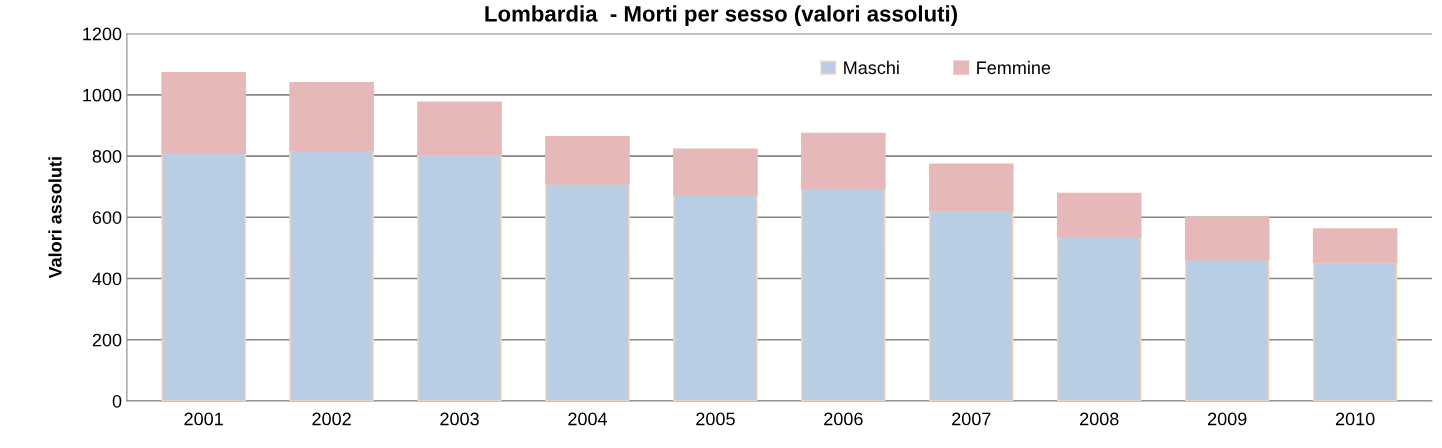 This screenshot has width=1442, height=448. Describe the element at coordinates (588, 419) in the screenshot. I see `x-tick-label: 2004` at that location.